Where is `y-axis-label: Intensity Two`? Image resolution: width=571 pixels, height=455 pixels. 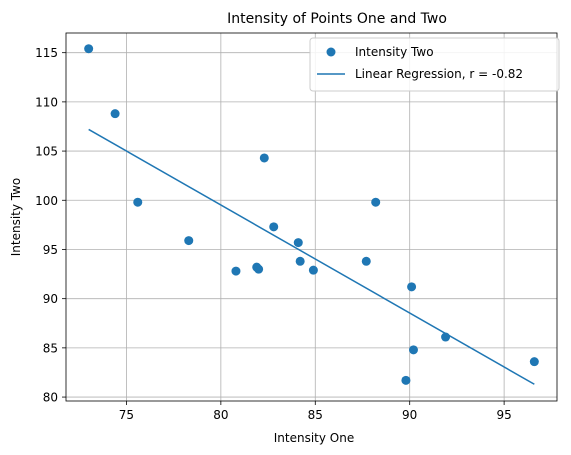
y-axis-label: Intensity Two is located at coordinates (16, 217).